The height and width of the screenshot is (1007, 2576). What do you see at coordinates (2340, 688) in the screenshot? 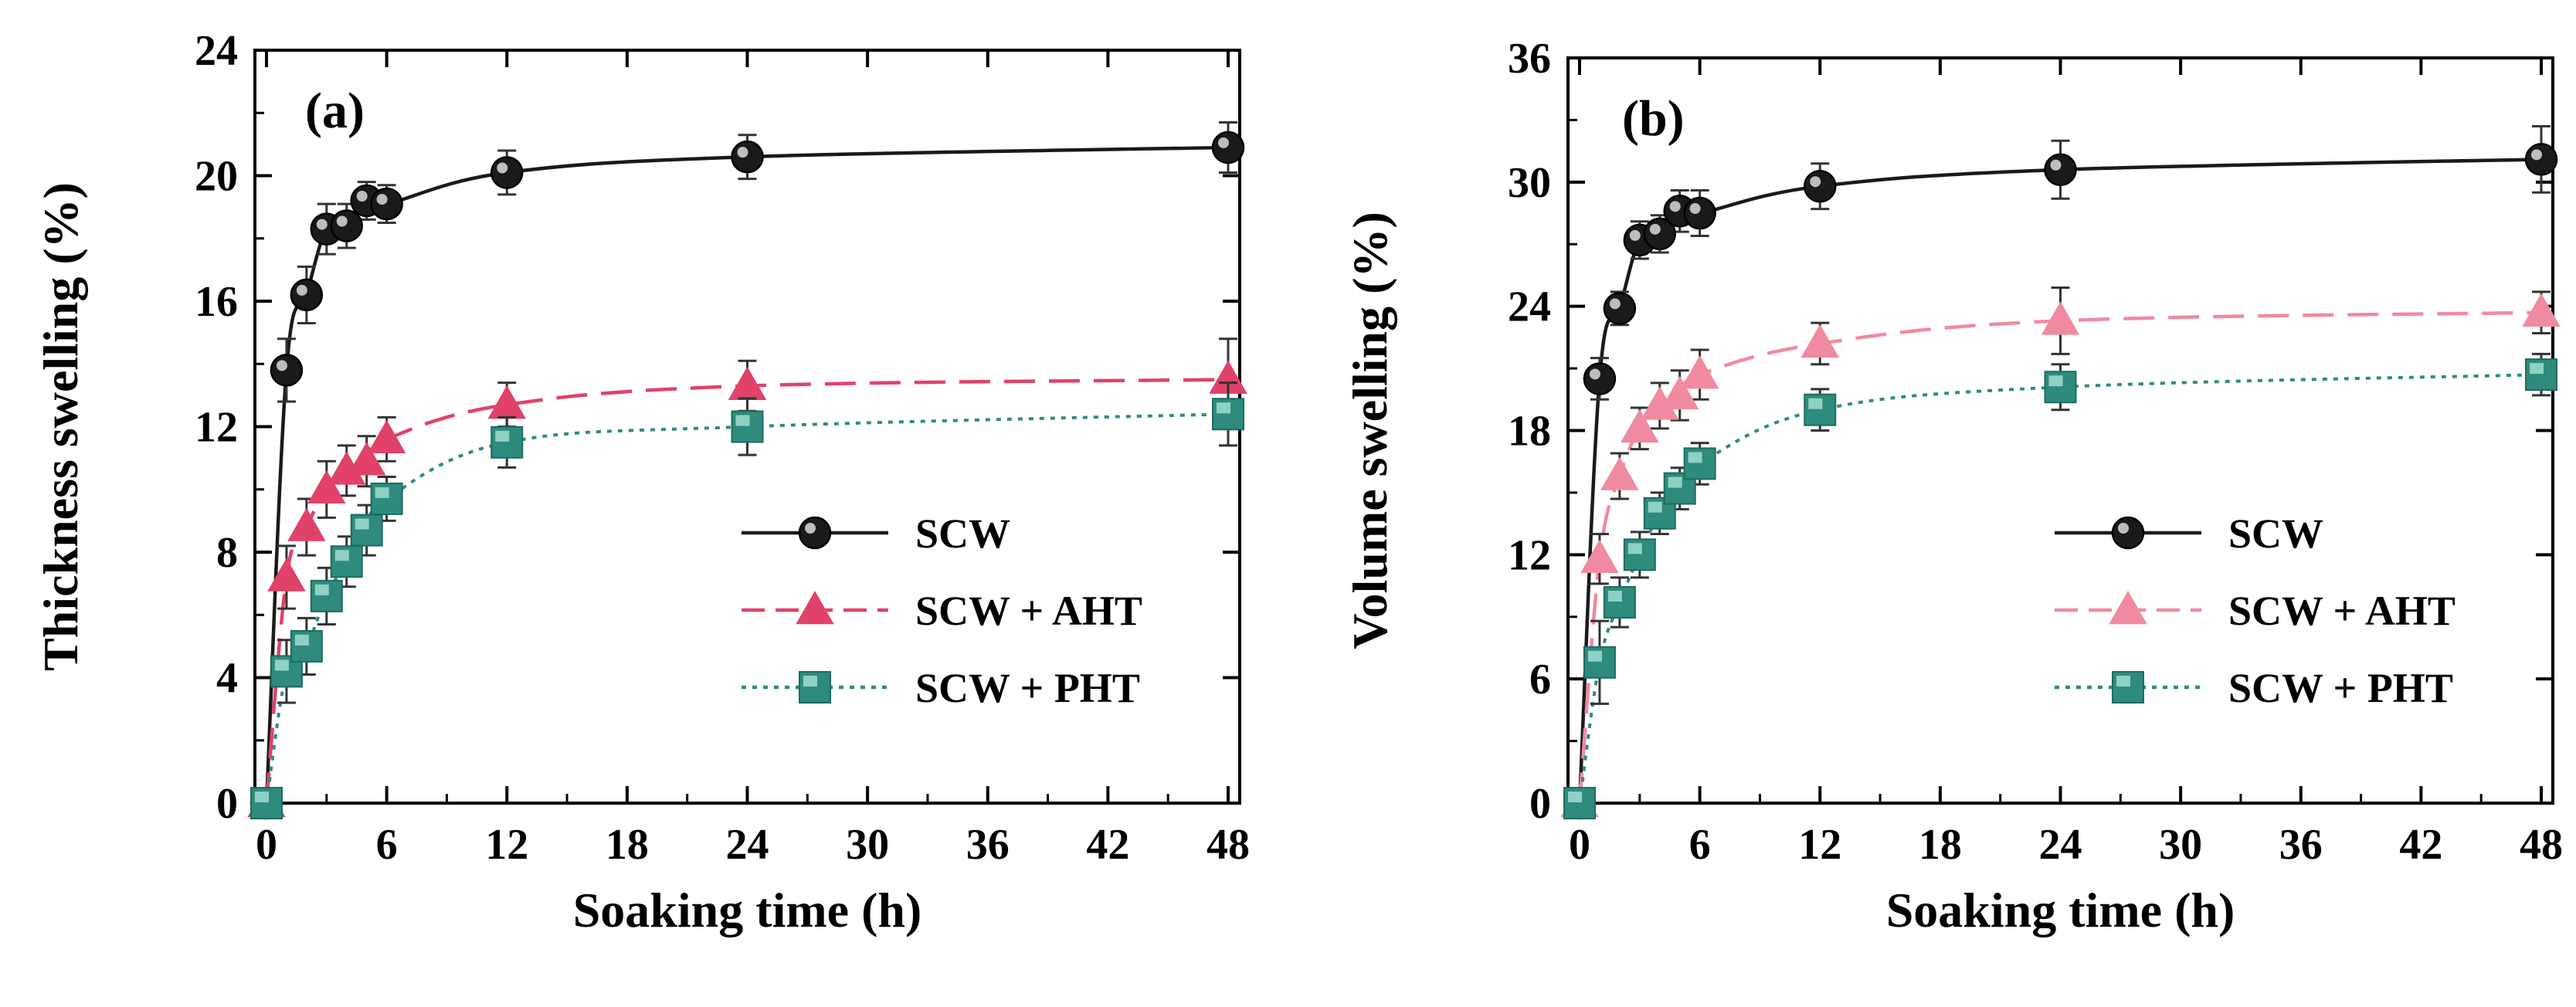
I see `legend-label: SCW + PHT` at bounding box center [2340, 688].